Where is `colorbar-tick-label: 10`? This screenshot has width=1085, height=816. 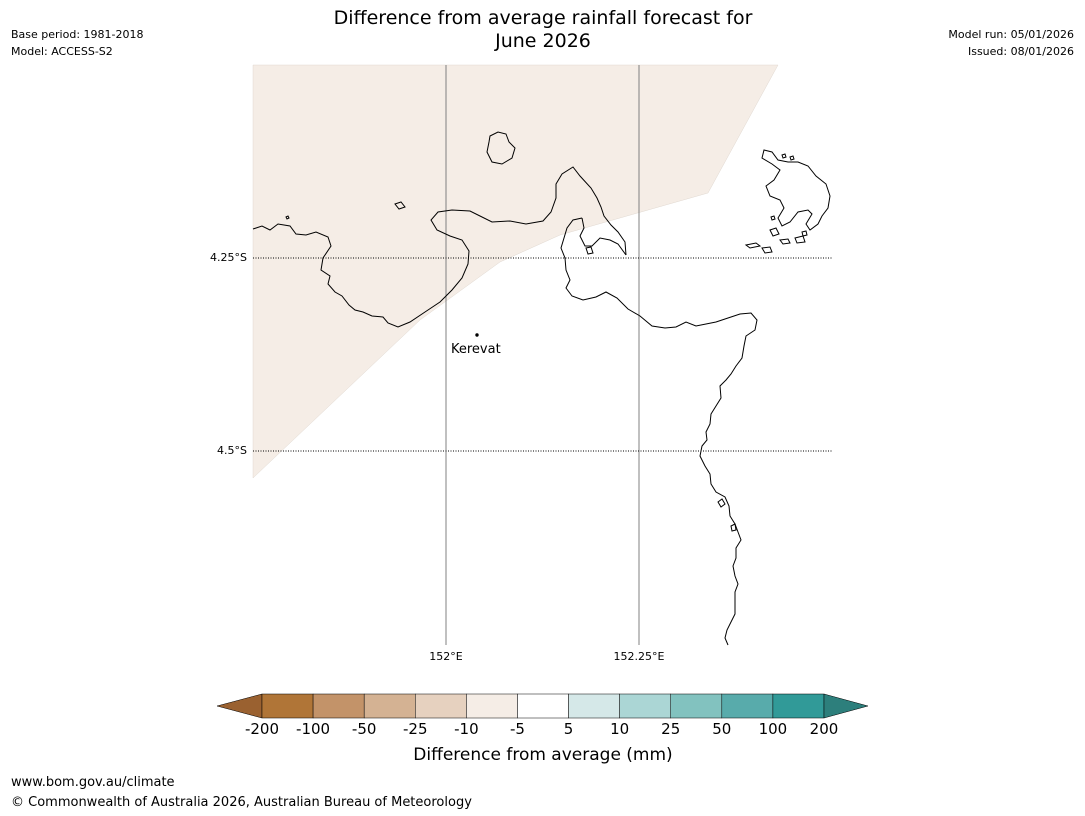 colorbar-tick-label: 10 is located at coordinates (620, 729).